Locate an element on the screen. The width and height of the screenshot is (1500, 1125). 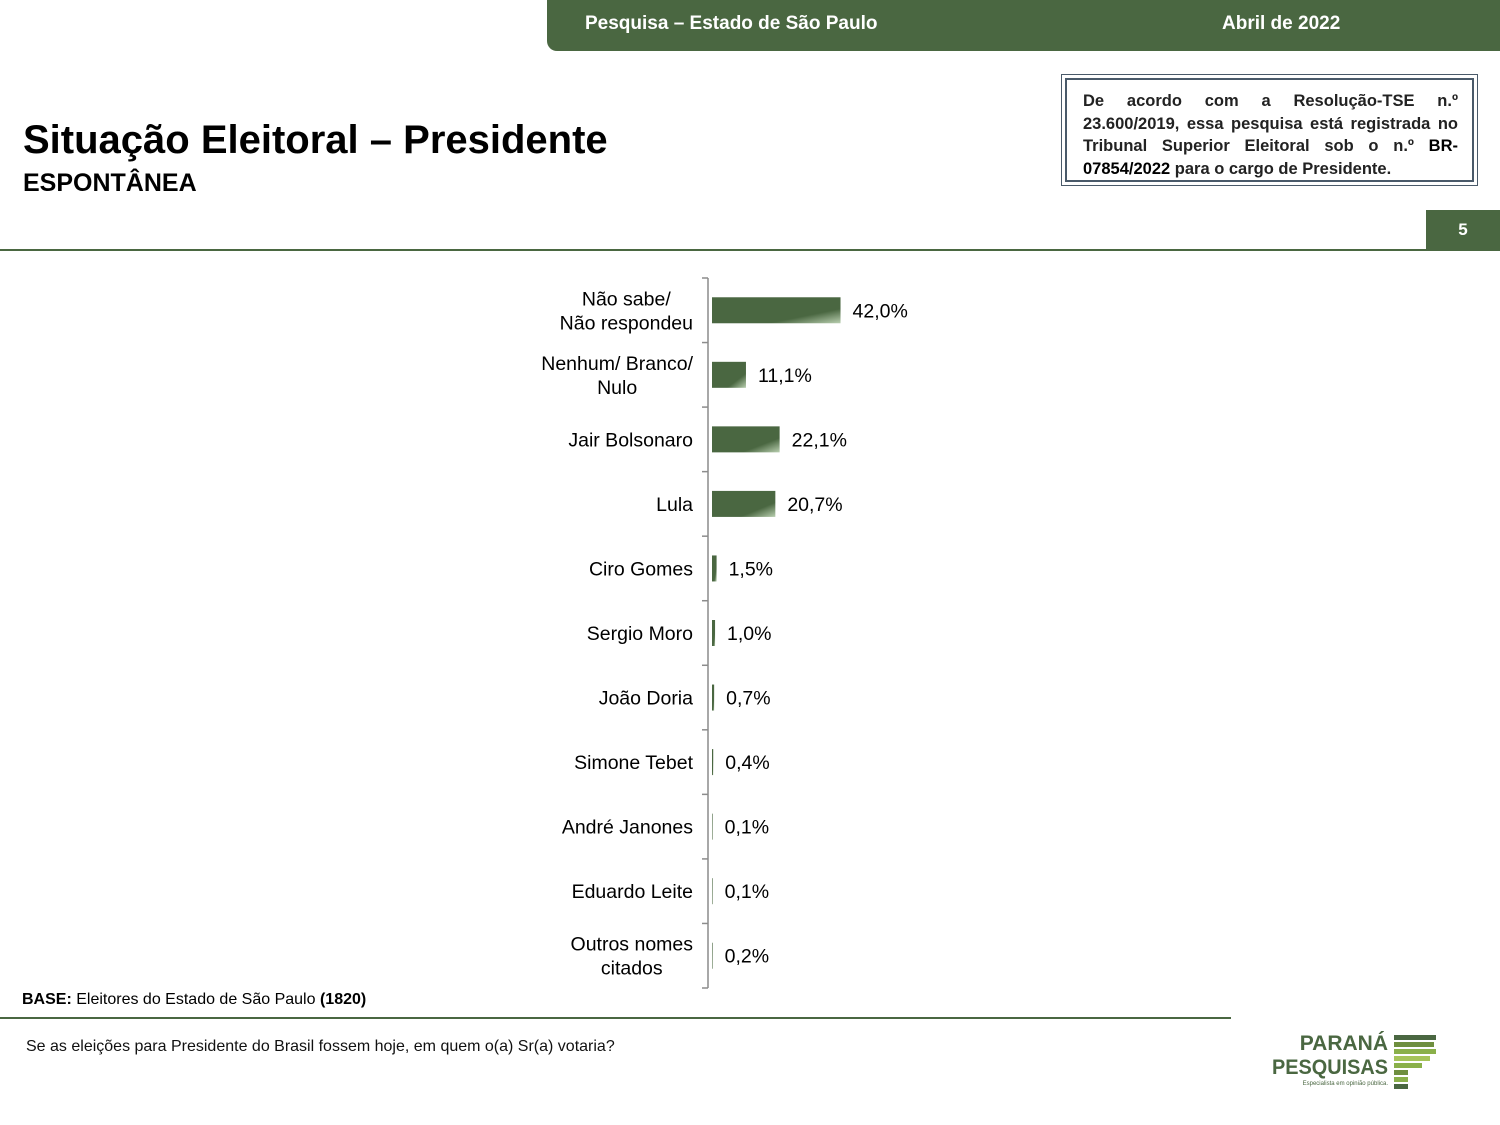
data-label: 20,7% is located at coordinates (814, 505).